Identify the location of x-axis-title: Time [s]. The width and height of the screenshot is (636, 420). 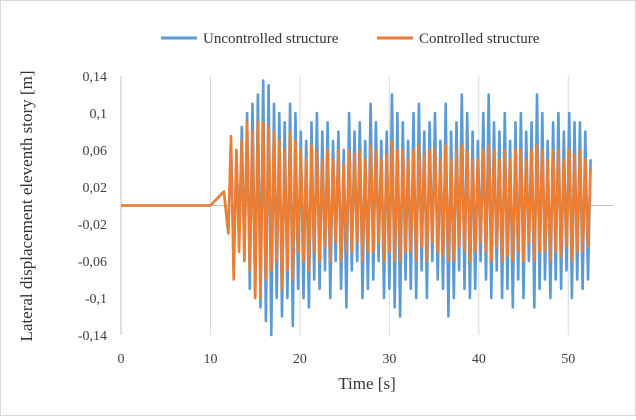
(366, 383).